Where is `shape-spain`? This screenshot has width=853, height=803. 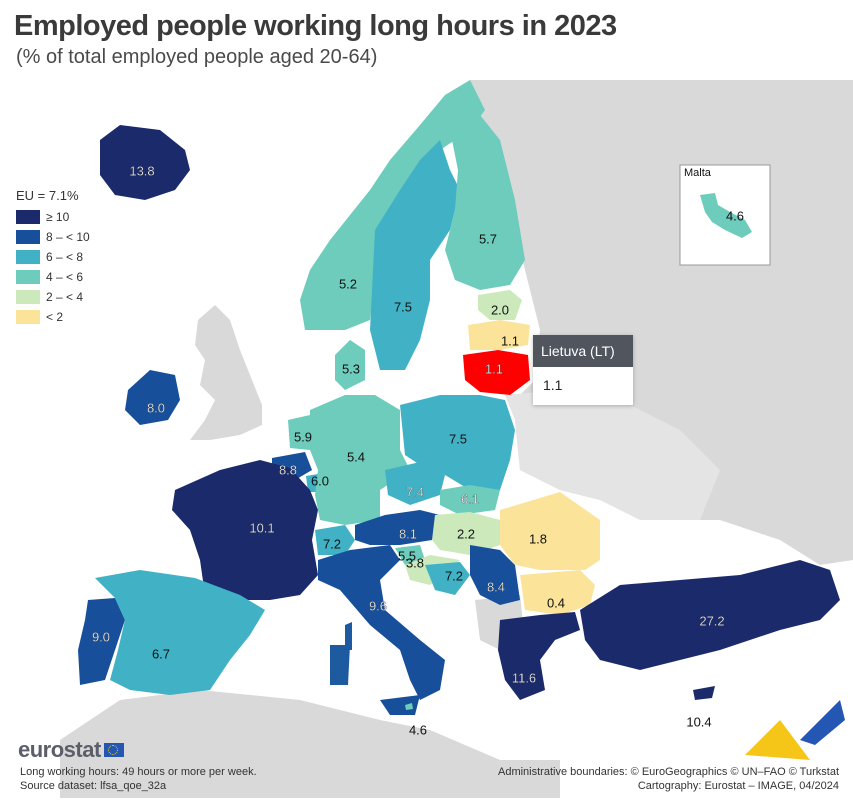 shape-spain is located at coordinates (180, 632).